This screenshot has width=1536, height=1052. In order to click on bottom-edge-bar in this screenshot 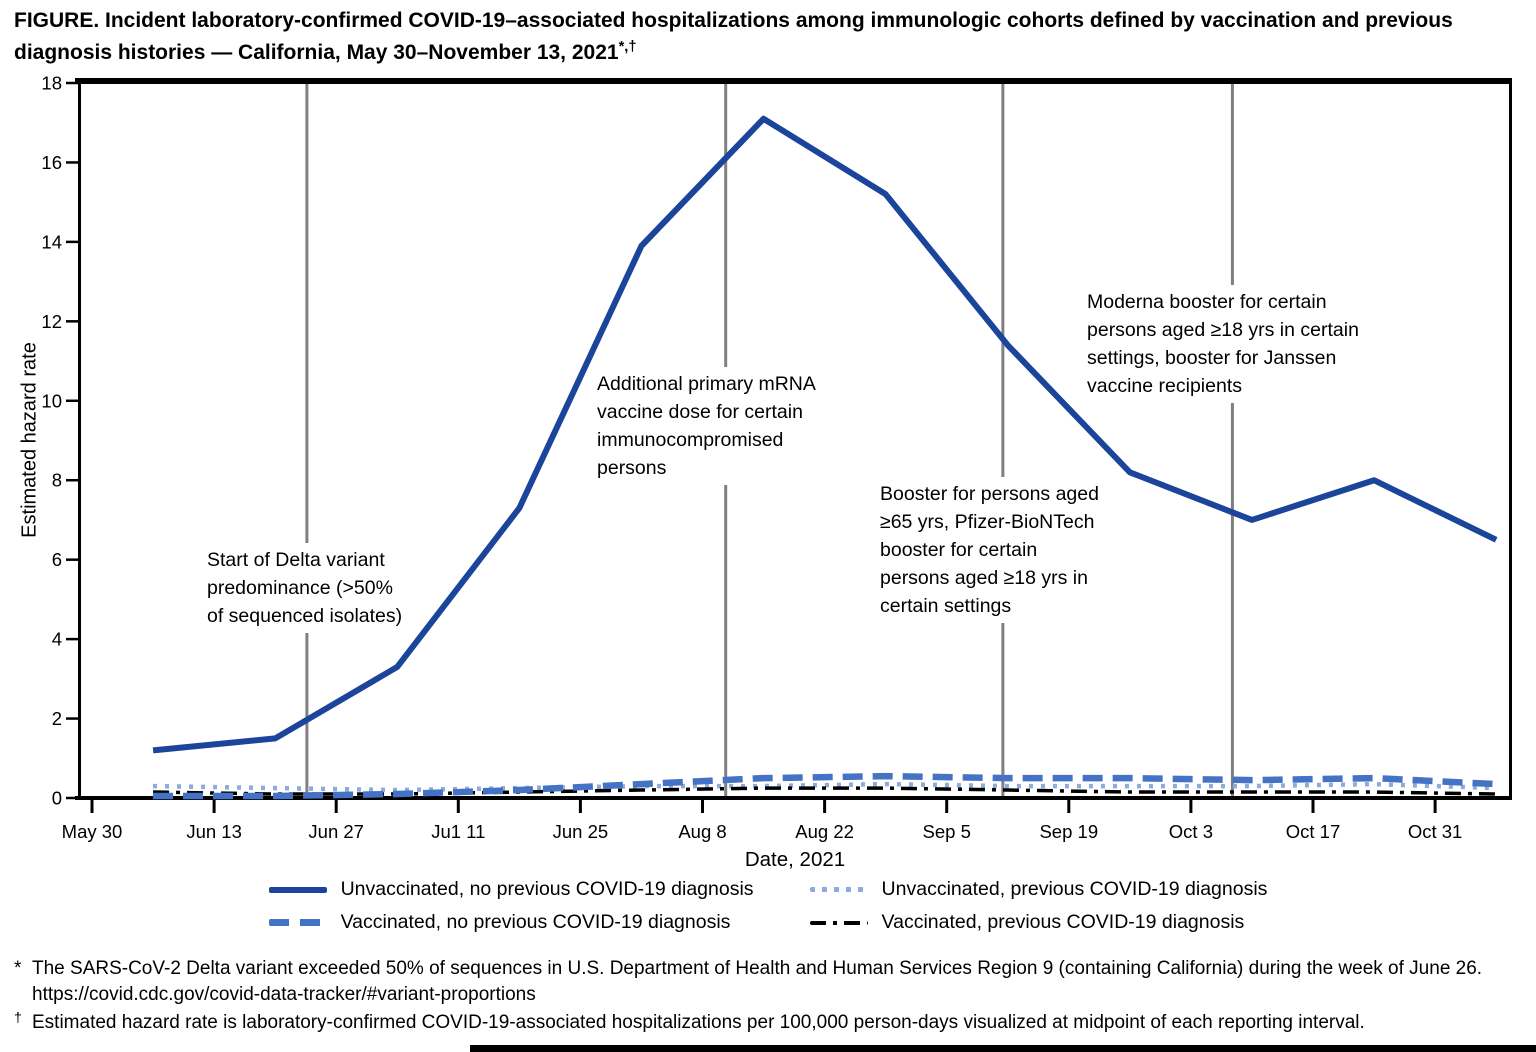, I will do `click(1003, 1048)`.